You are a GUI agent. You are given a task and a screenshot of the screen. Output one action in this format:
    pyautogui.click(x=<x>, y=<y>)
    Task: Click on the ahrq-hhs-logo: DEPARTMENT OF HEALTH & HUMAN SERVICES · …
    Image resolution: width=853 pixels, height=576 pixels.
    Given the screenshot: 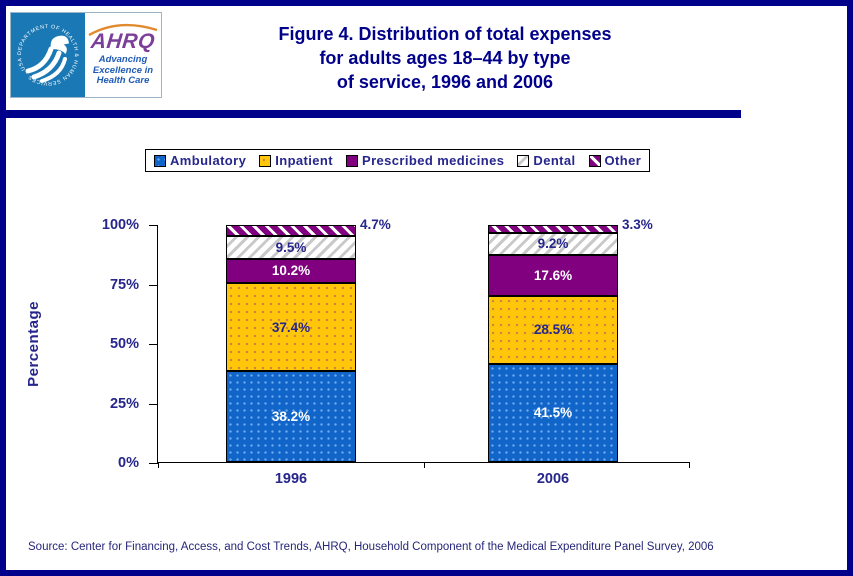 What is the action you would take?
    pyautogui.click(x=86, y=55)
    